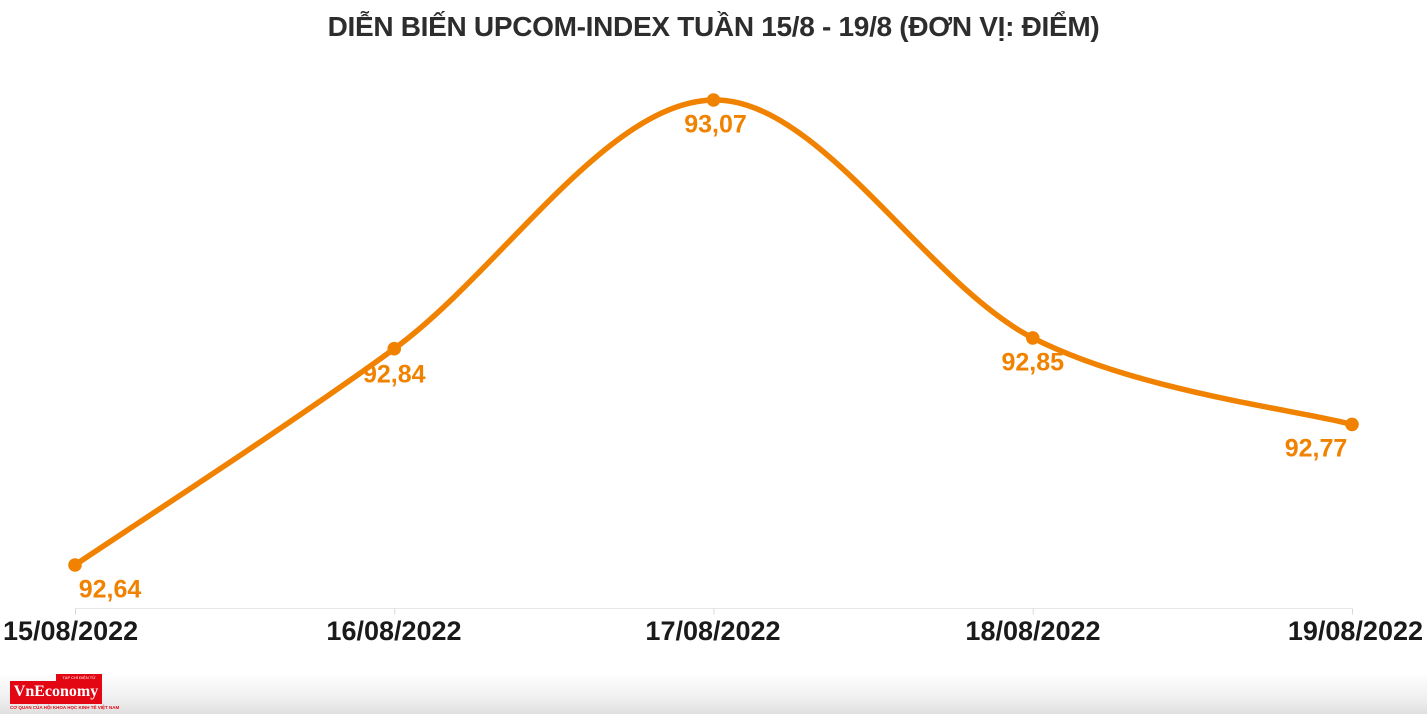 The image size is (1427, 714). Describe the element at coordinates (1033, 631) in the screenshot. I see `x-axis-label-18-08: 18/08/2022` at that location.